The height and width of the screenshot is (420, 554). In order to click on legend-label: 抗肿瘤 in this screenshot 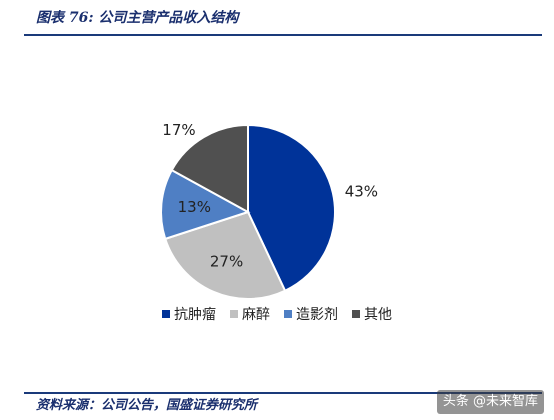, I will do `click(195, 315)`.